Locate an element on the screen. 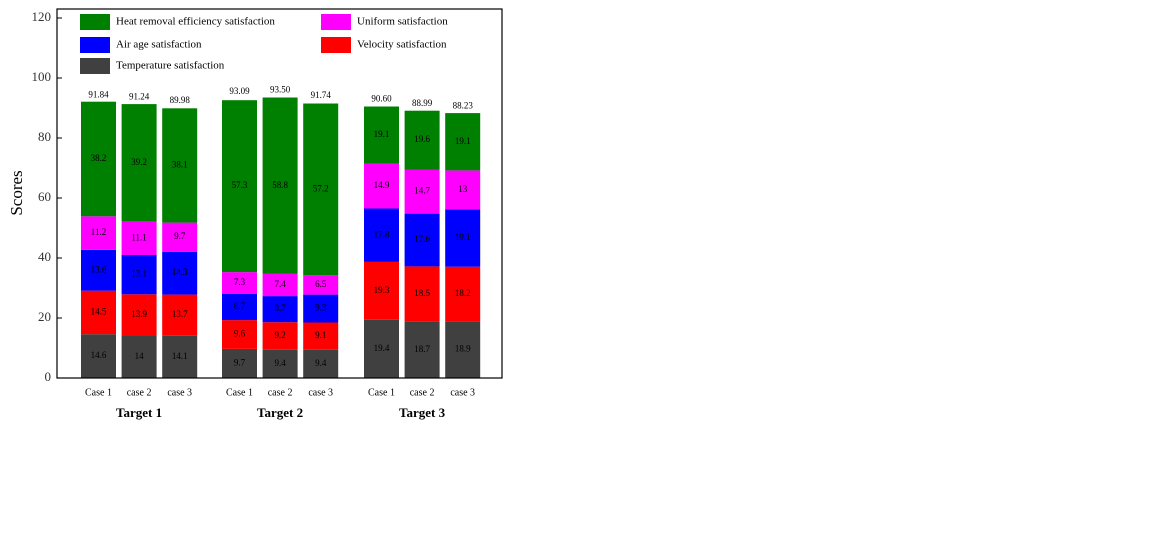 Image resolution: width=1158 pixels, height=540 pixels. segment-label: 9.2 is located at coordinates (279, 335).